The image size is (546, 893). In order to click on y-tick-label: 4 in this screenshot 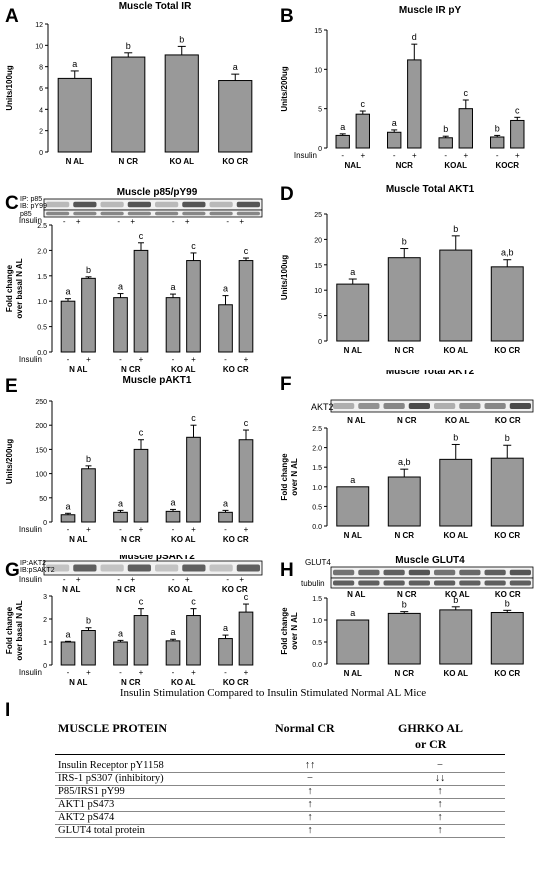, I will do `click(41, 110)`.